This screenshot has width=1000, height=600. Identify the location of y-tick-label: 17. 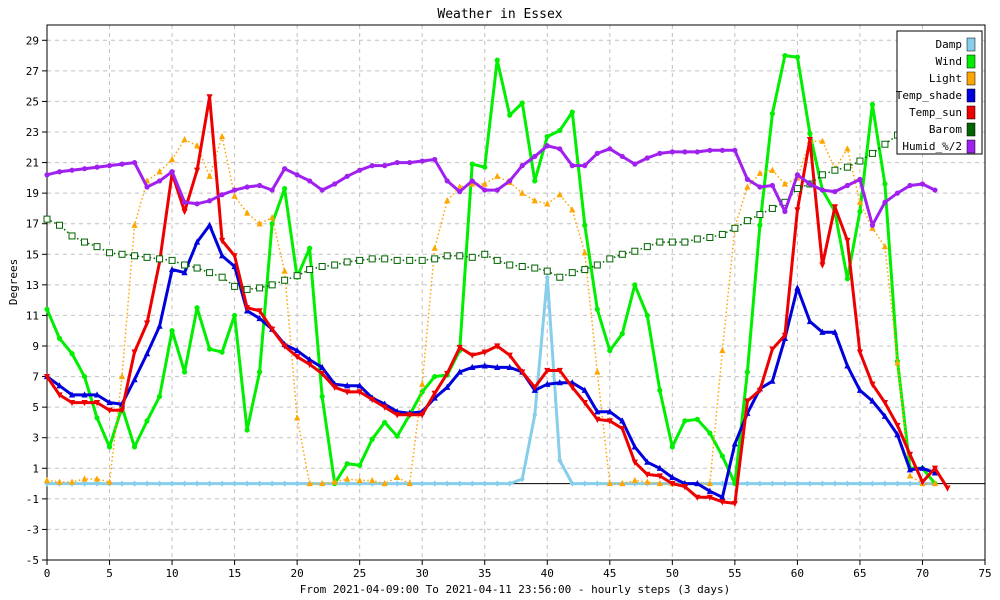
(32, 224).